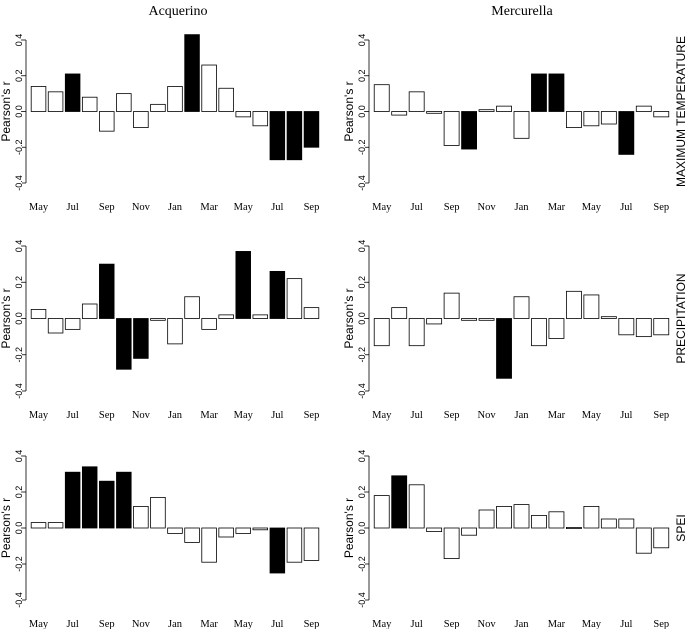 The width and height of the screenshot is (685, 634). Describe the element at coordinates (6, 111) in the screenshot. I see `acquerino-maximum-temperature-y-axis-label: Pearson's r` at that location.